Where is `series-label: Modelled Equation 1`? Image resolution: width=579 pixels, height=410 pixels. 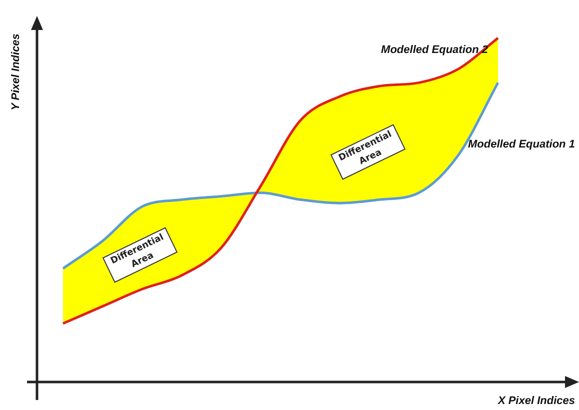
series-label: Modelled Equation 1 is located at coordinates (521, 144).